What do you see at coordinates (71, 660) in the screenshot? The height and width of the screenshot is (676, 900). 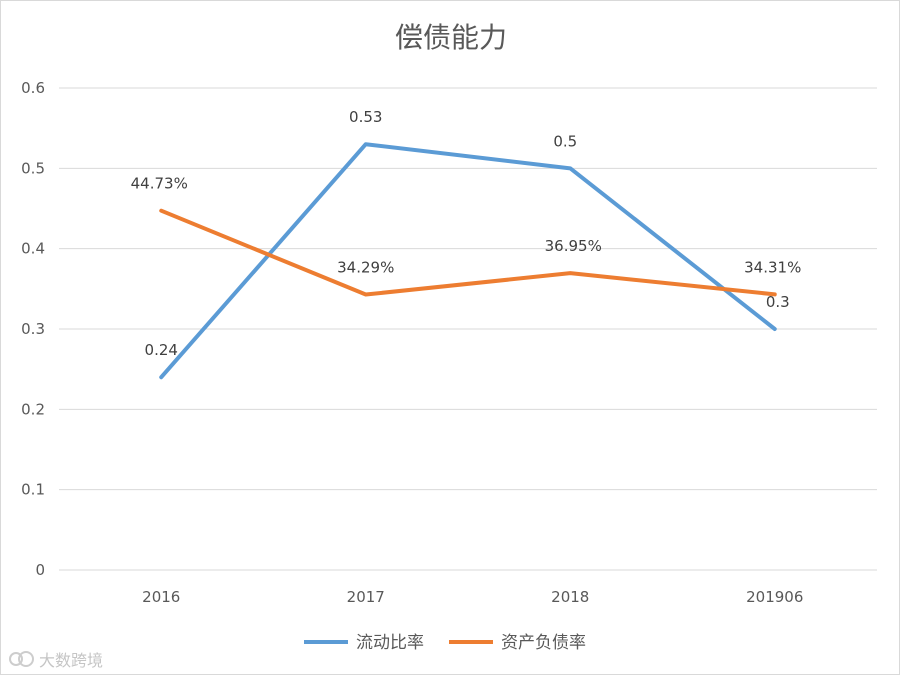 I see `watermark-text: 大数跨境` at bounding box center [71, 660].